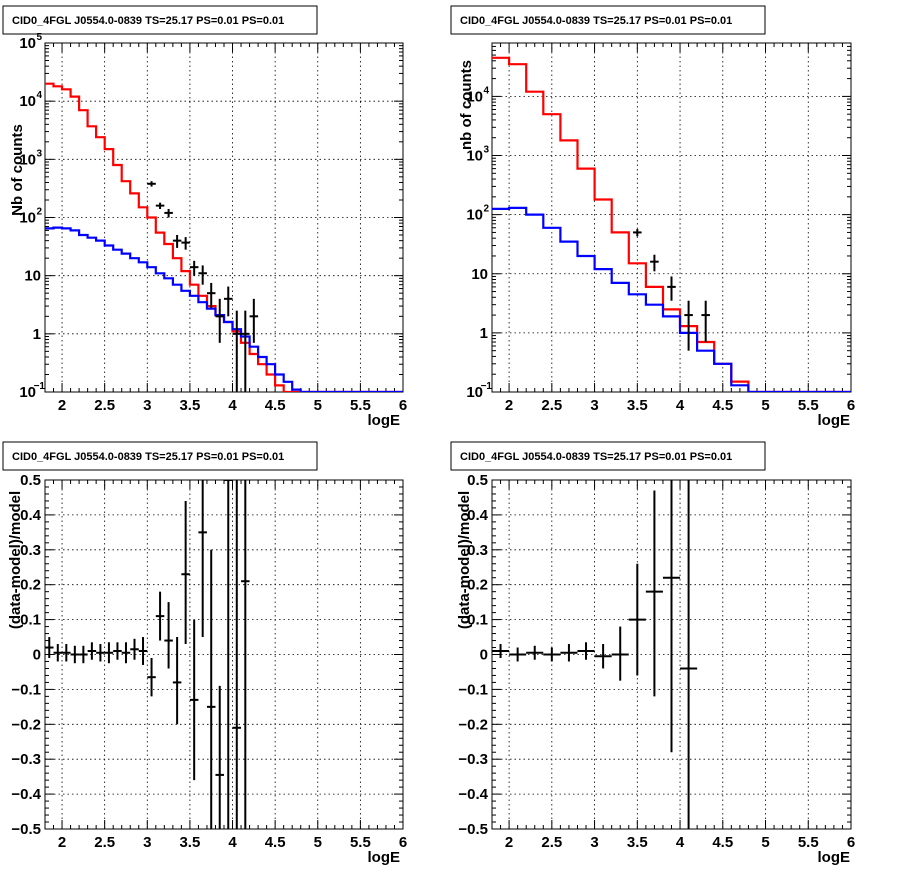  Describe the element at coordinates (851, 842) in the screenshot. I see `x-tick-label: 6` at that location.